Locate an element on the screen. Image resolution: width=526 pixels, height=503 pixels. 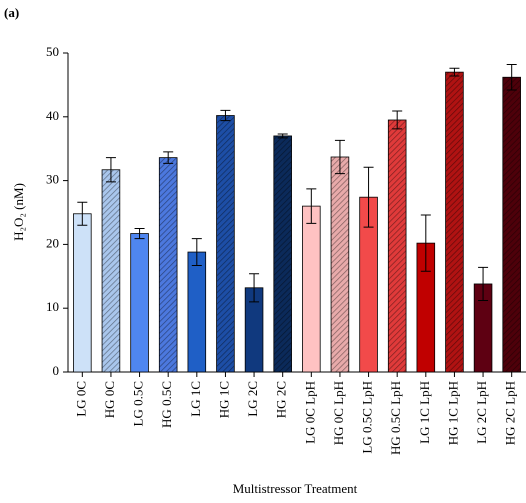
x-tick-label: LG 1C is located at coordinates (195, 399).